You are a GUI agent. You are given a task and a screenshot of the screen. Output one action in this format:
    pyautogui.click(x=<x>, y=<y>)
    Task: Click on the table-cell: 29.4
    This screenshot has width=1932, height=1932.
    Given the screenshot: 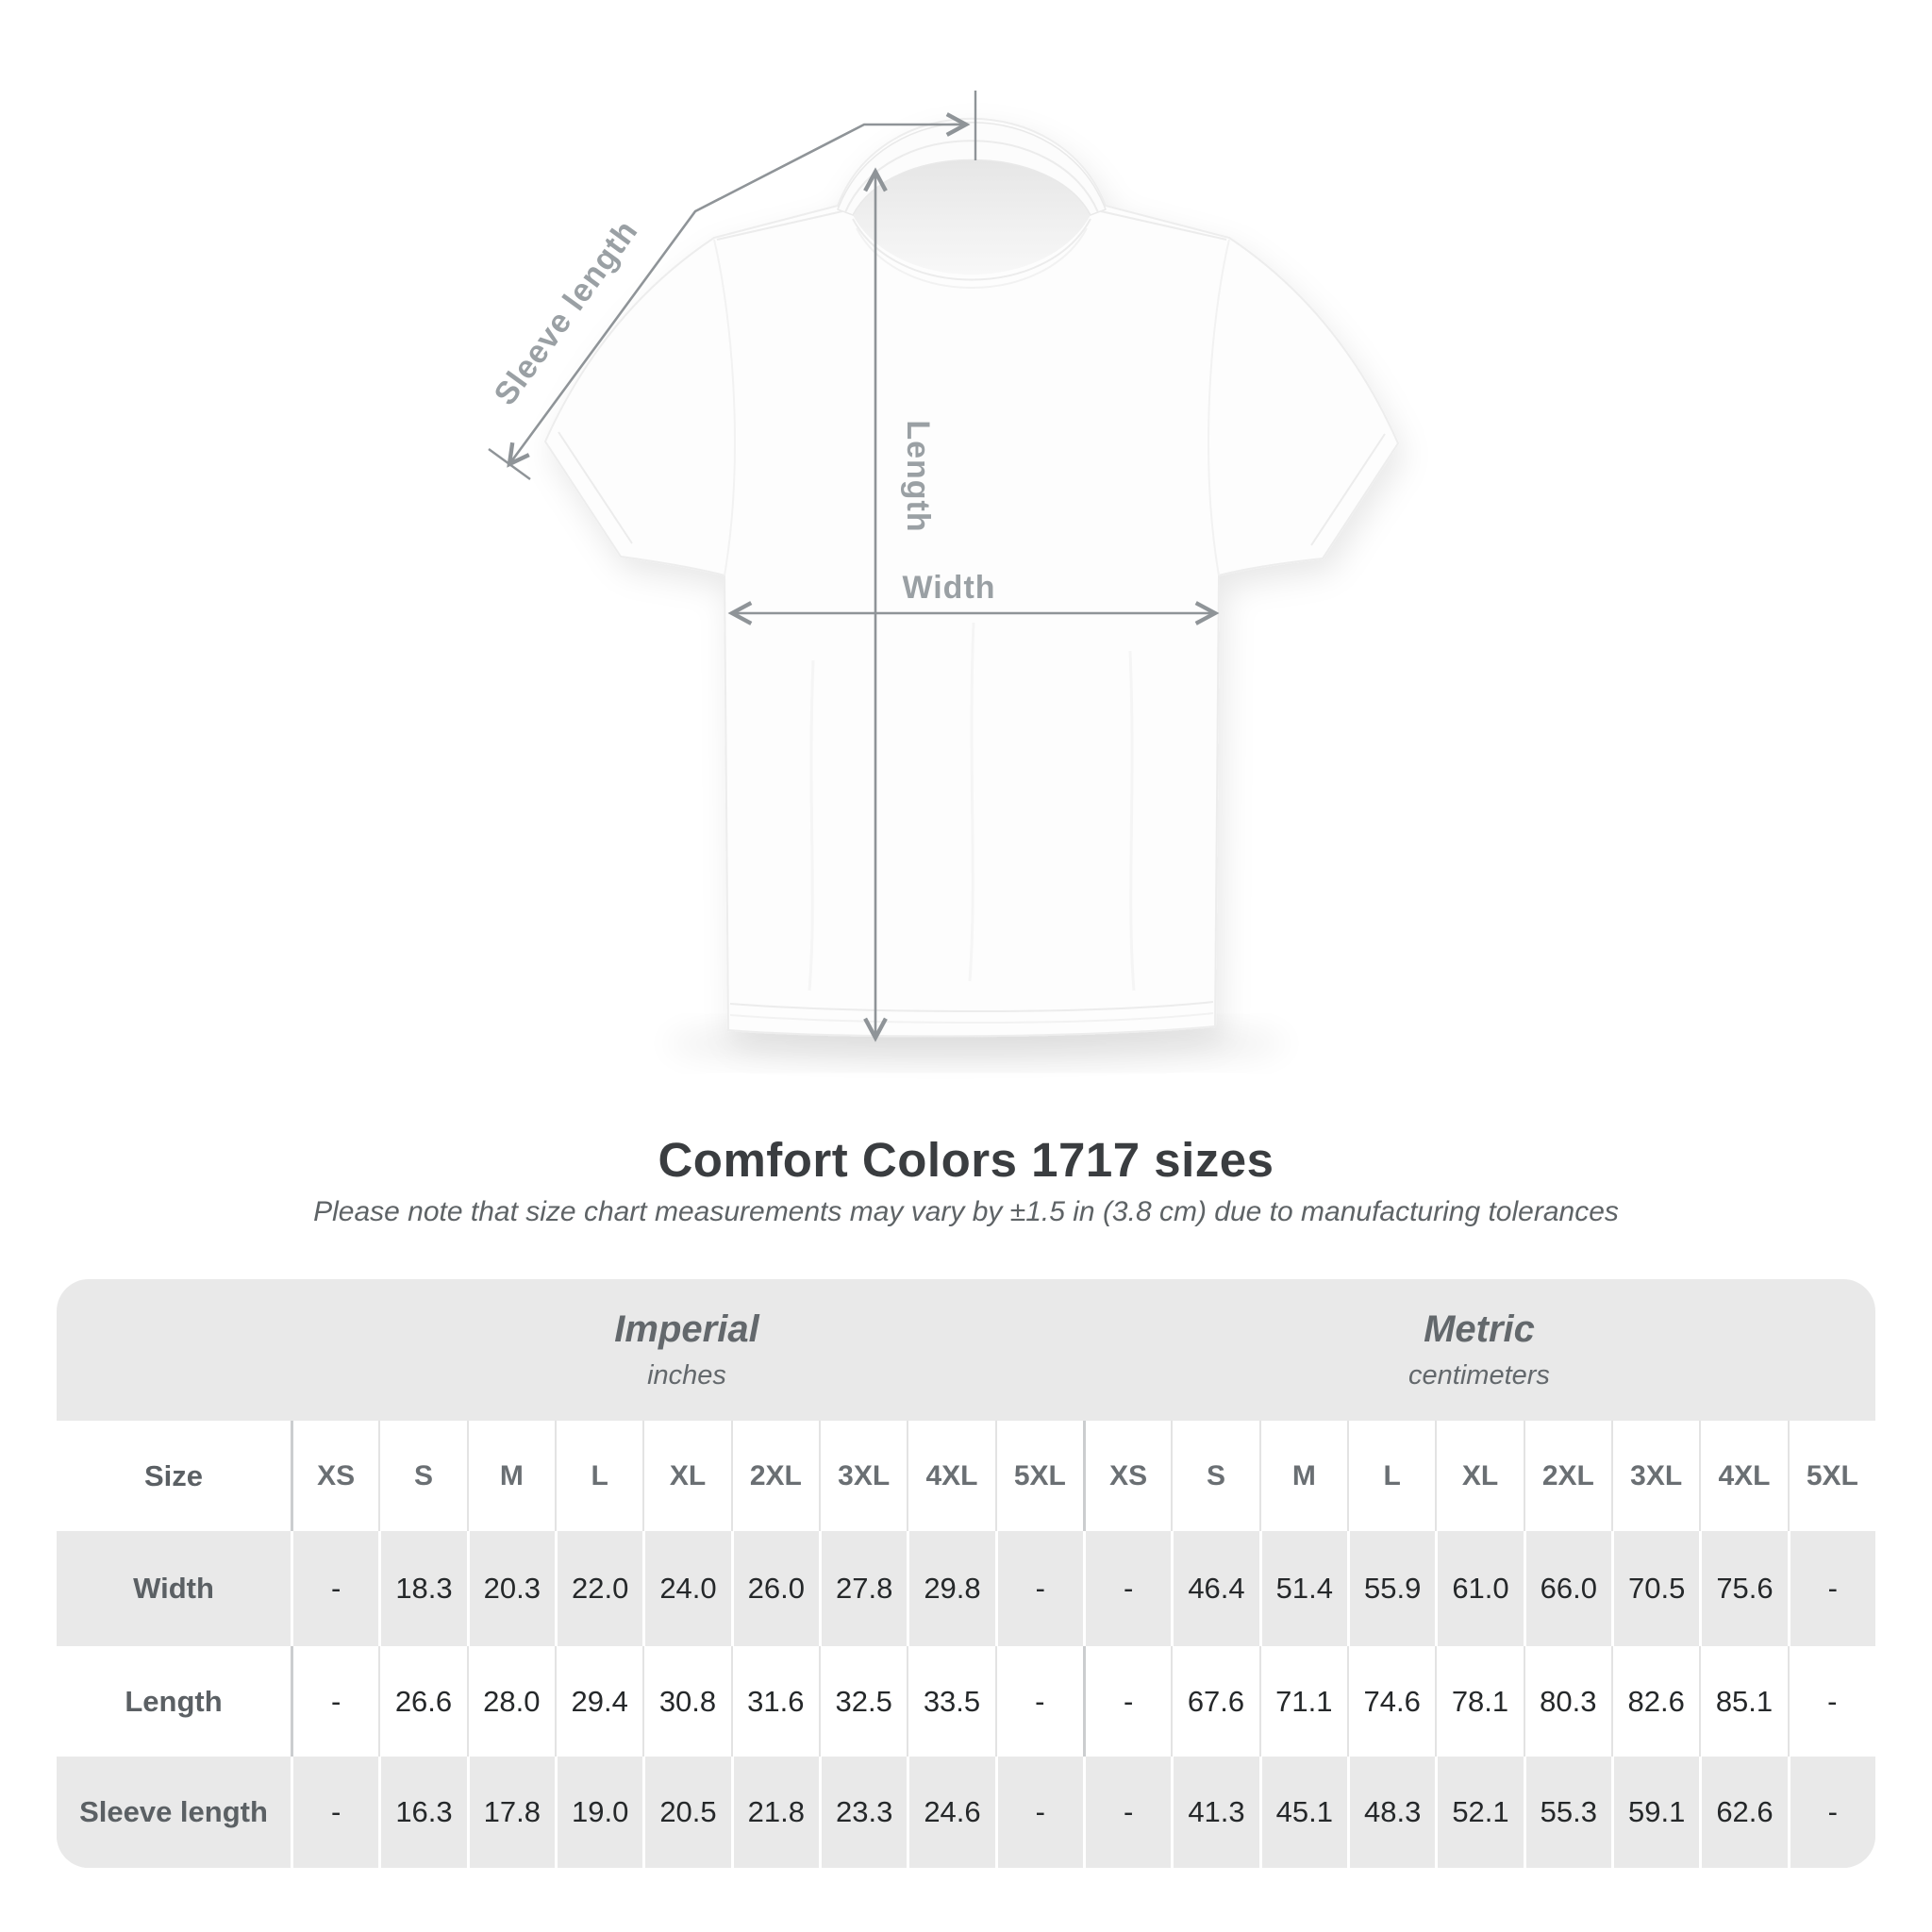 What is the action you would take?
    pyautogui.click(x=599, y=1701)
    